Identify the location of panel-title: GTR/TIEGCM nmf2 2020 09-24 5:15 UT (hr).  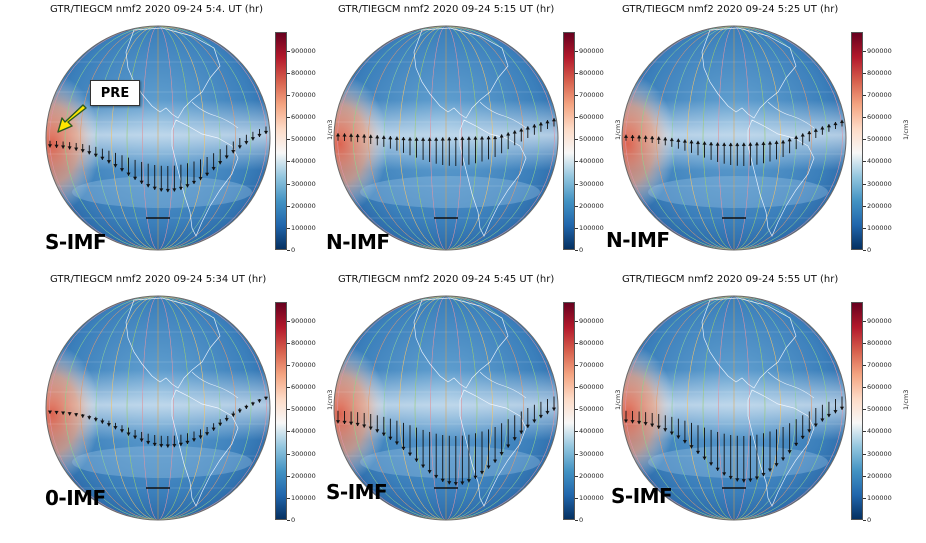
(446, 9).